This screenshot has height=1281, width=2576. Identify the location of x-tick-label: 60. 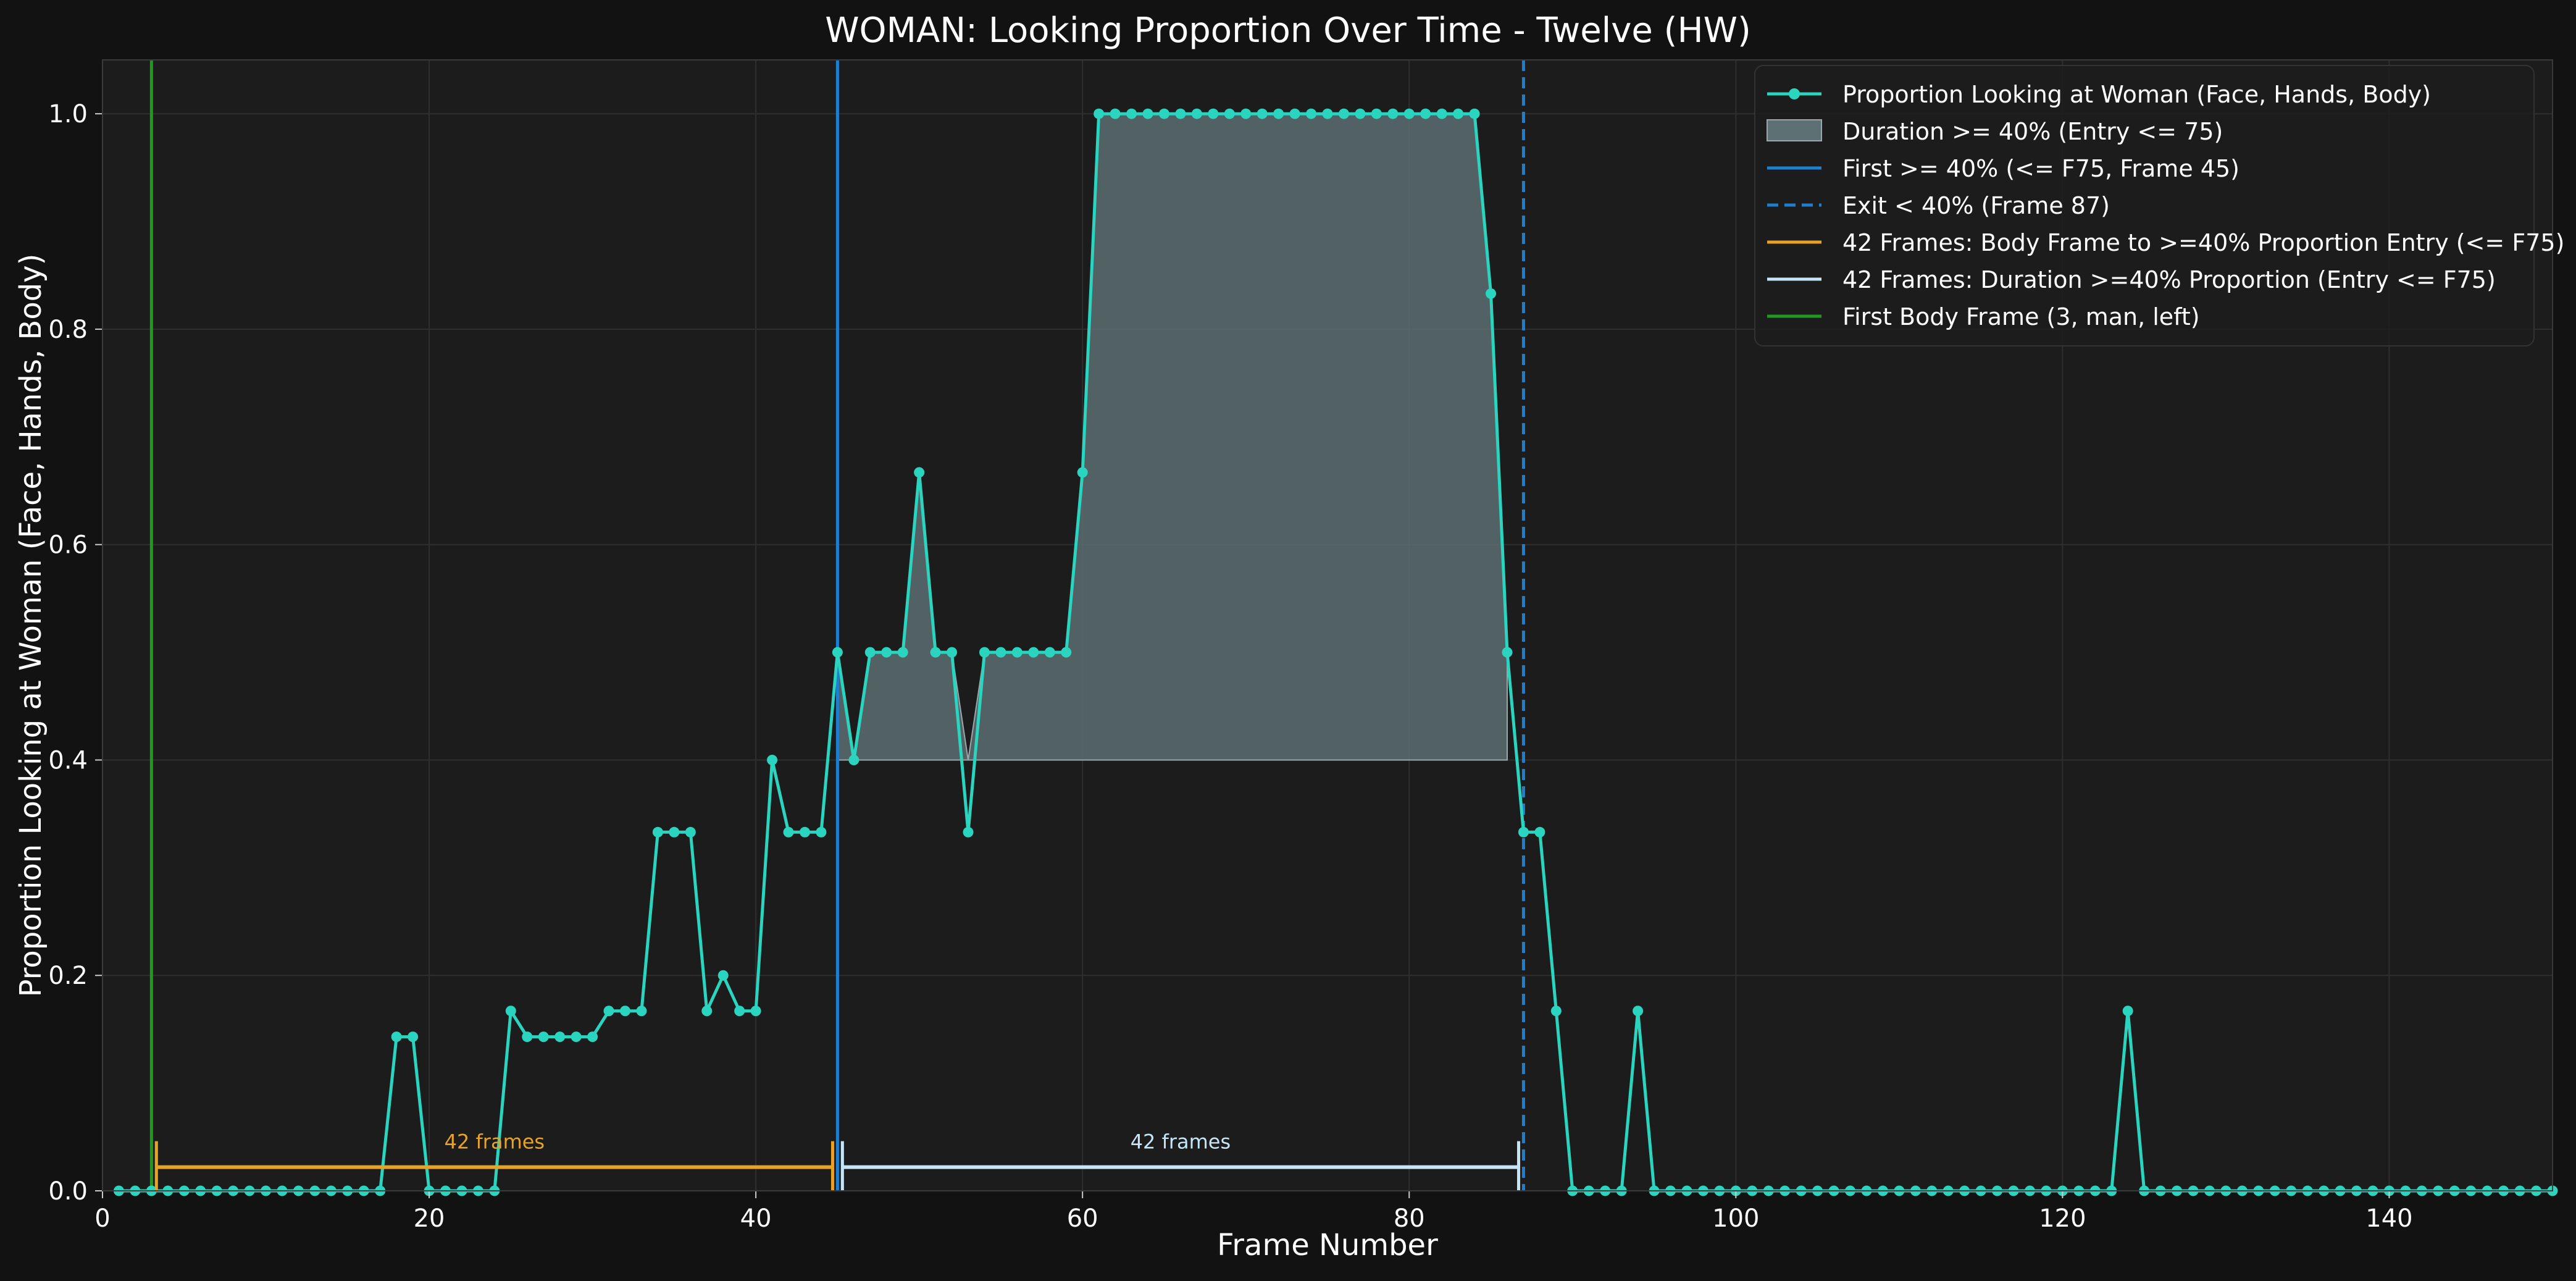
(1082, 1218).